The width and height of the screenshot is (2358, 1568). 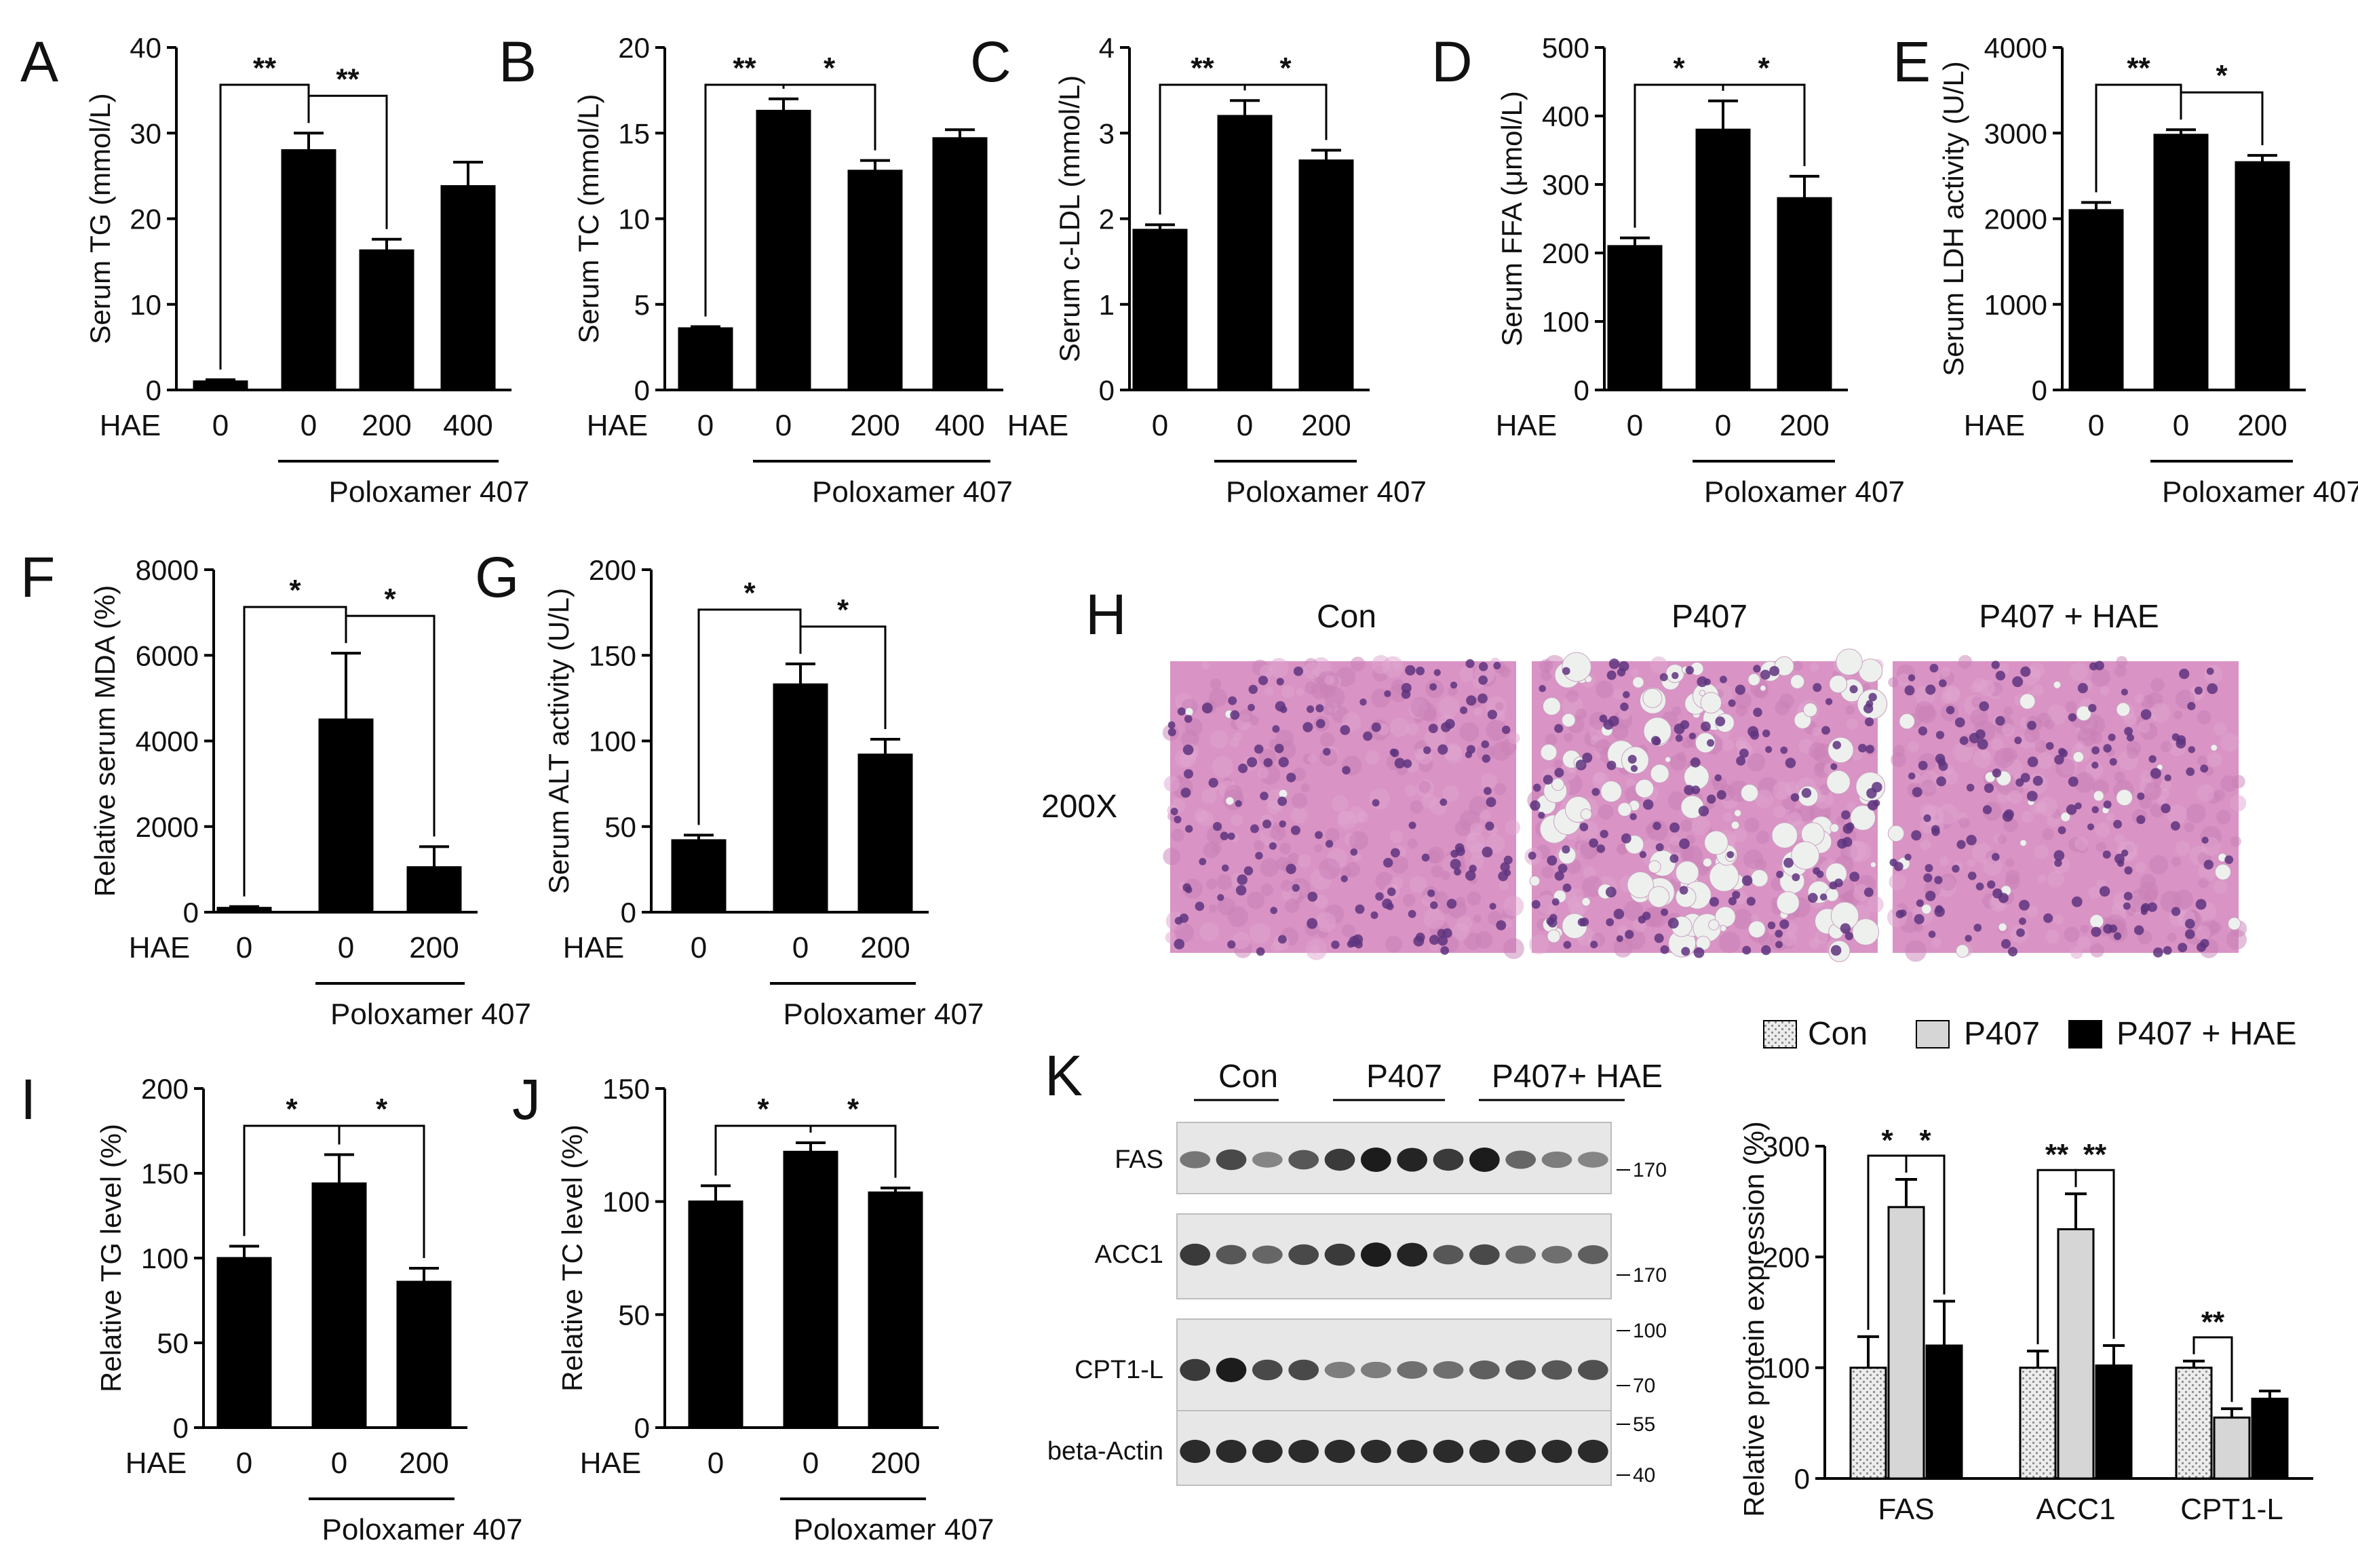 What do you see at coordinates (386, 425) in the screenshot?
I see `x-tick-label: 200` at bounding box center [386, 425].